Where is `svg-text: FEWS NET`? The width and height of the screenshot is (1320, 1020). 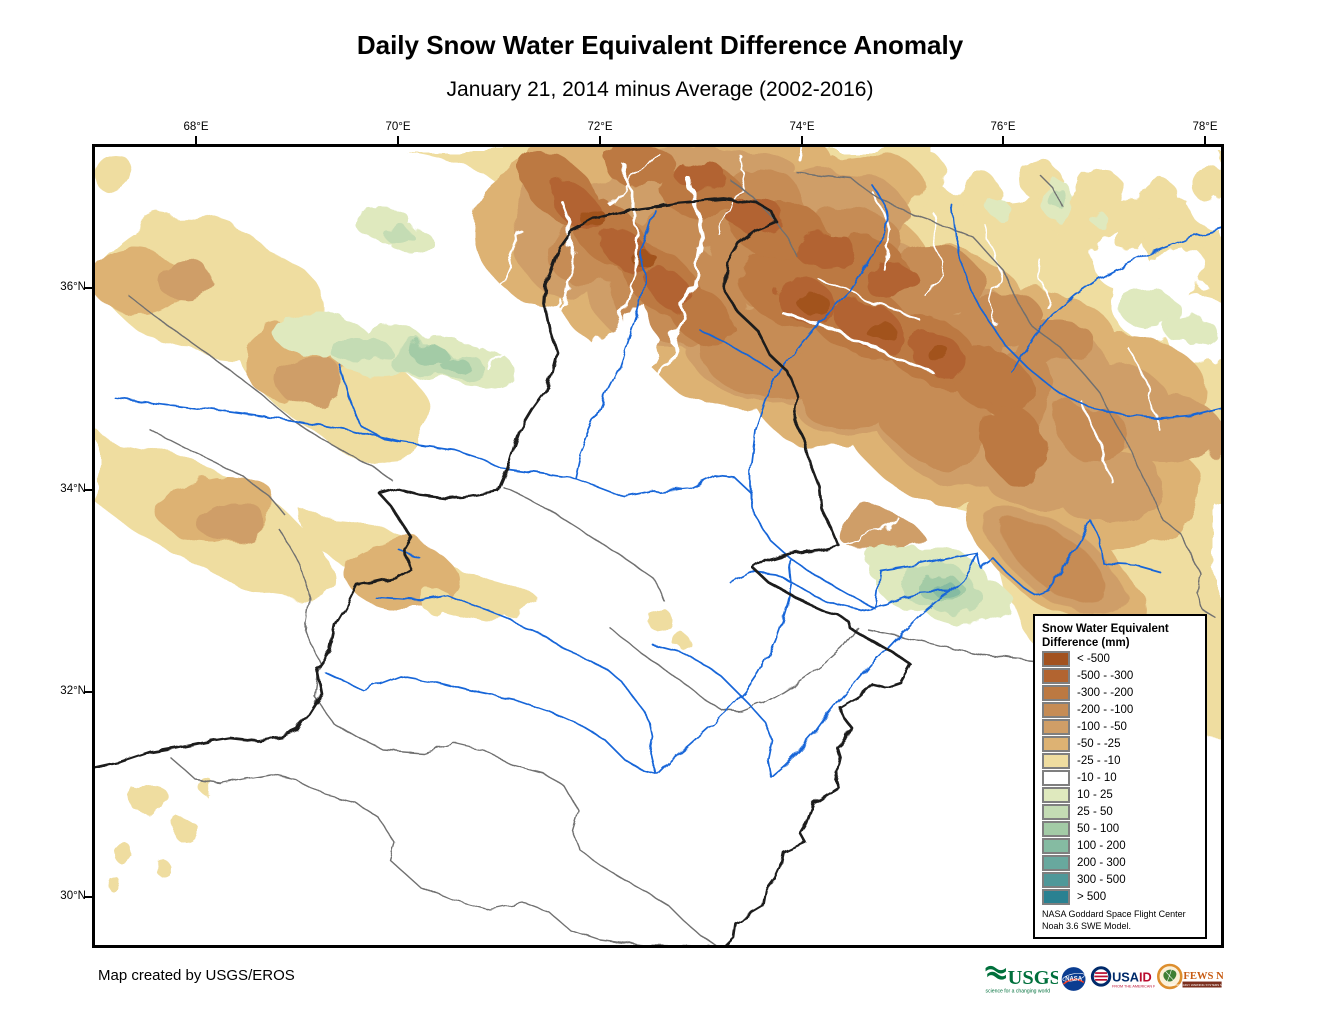
svg-text: FEWS NET is located at coordinates (1203, 976).